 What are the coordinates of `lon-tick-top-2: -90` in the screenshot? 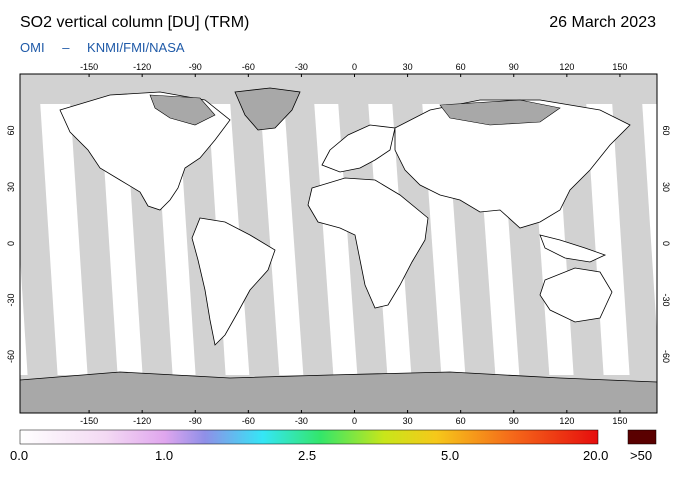 It's located at (195, 67).